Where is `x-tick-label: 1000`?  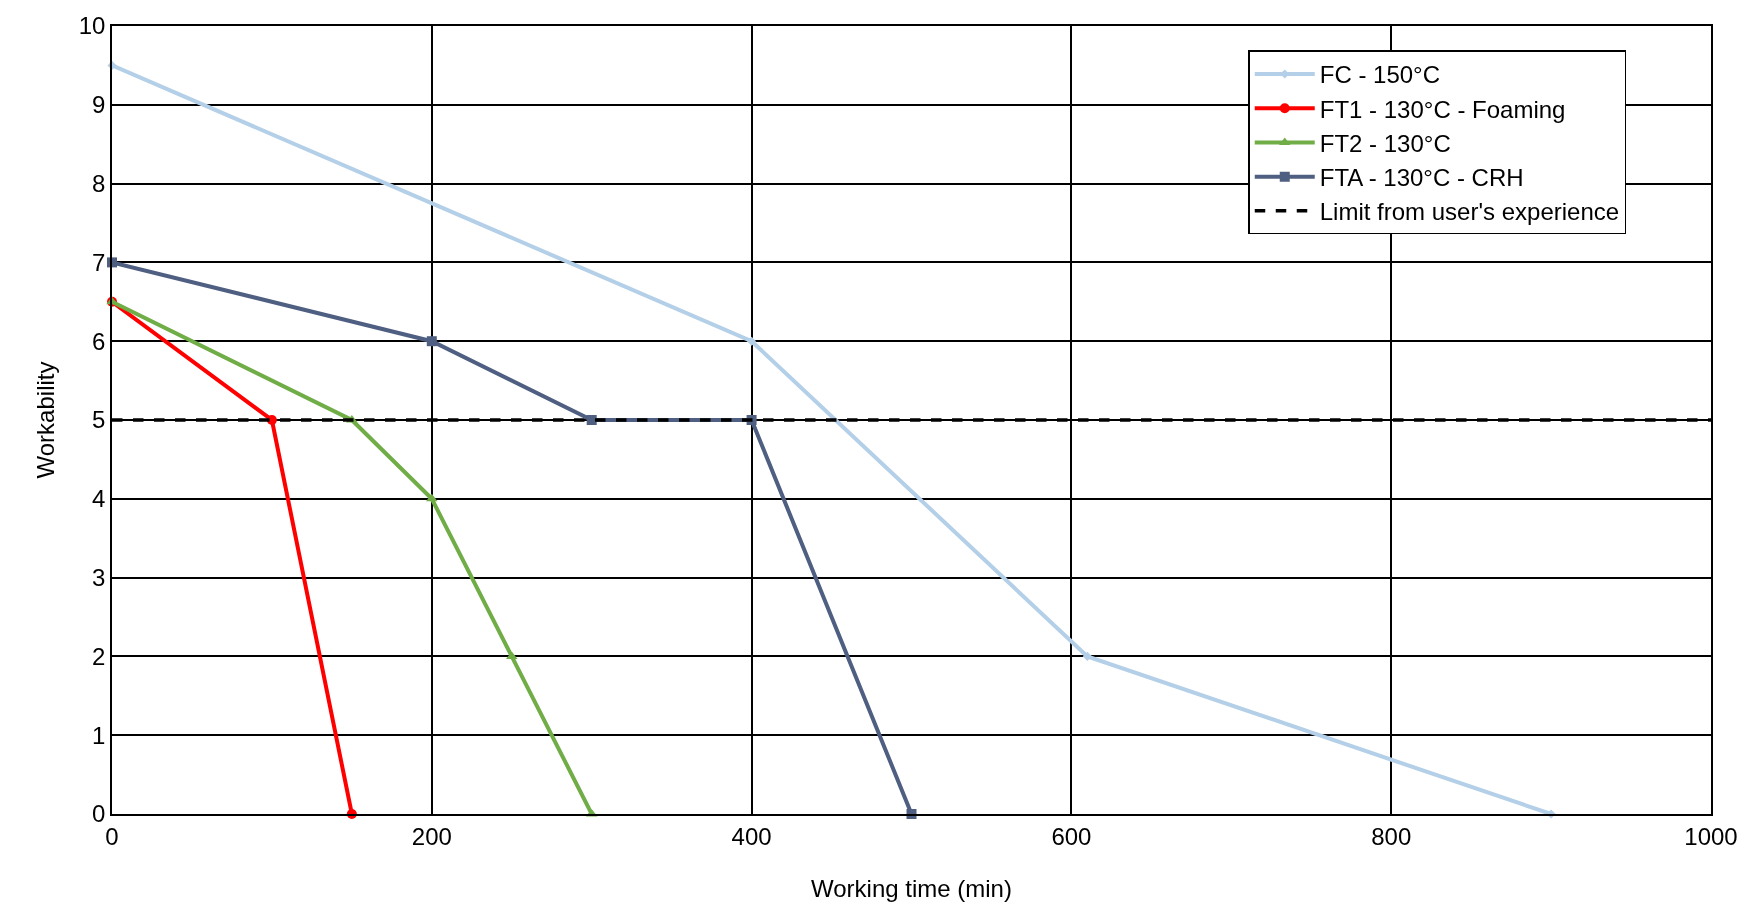
x-tick-label: 1000 is located at coordinates (1711, 836).